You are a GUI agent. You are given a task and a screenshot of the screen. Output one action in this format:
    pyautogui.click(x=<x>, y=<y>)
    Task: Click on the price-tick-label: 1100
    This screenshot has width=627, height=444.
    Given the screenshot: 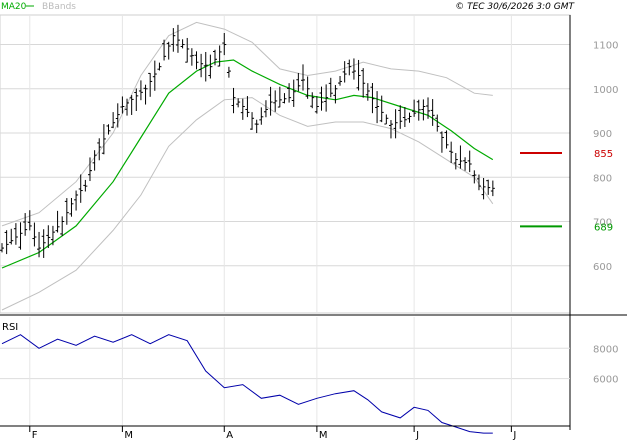 What is the action you would take?
    pyautogui.click(x=605, y=46)
    